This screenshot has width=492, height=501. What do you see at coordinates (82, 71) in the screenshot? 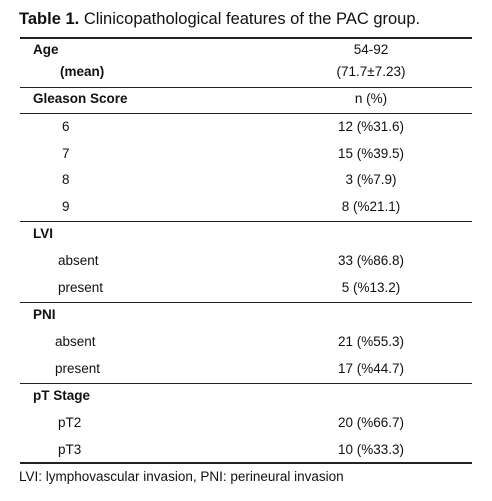
I see `row-label: (mean)` at bounding box center [82, 71].